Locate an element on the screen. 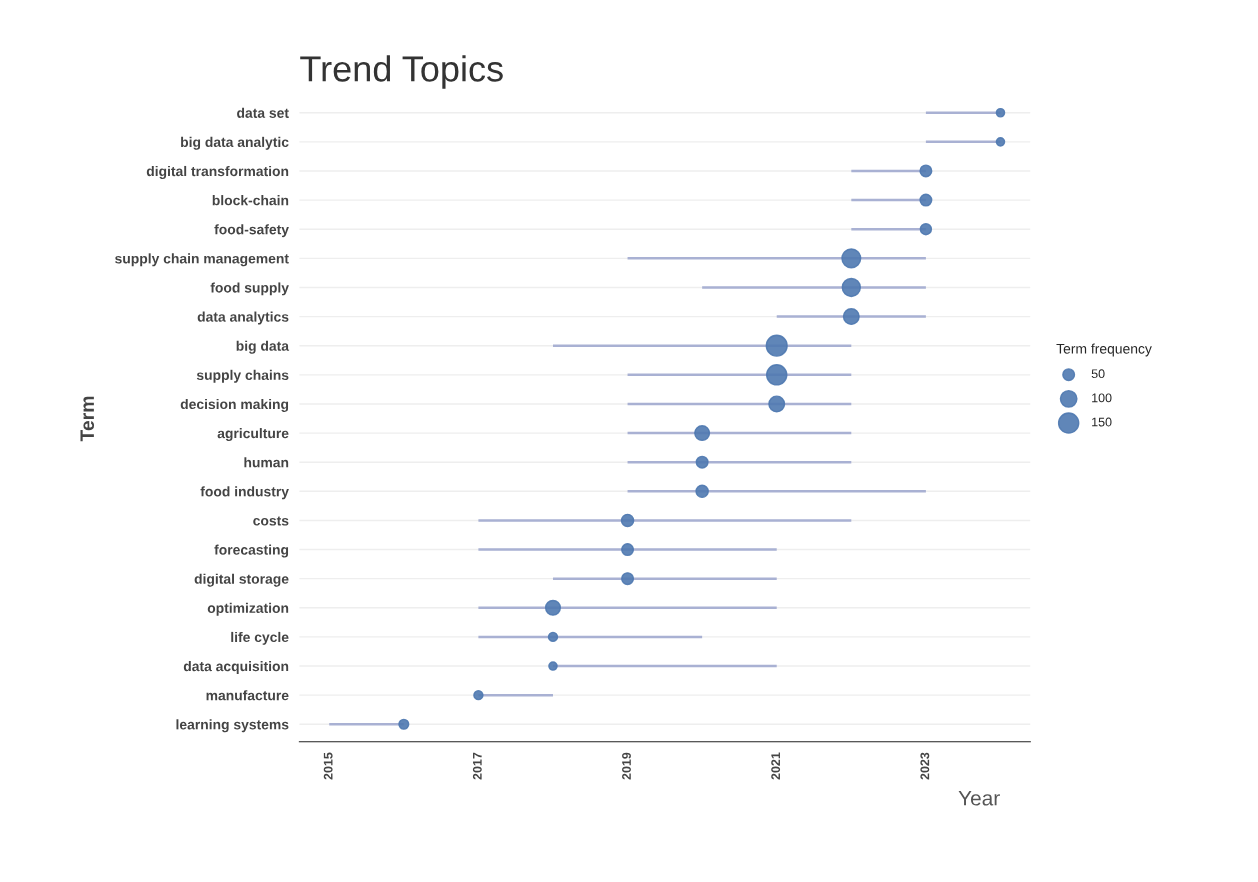 The width and height of the screenshot is (1258, 882). y-tick-label: agriculture is located at coordinates (253, 435).